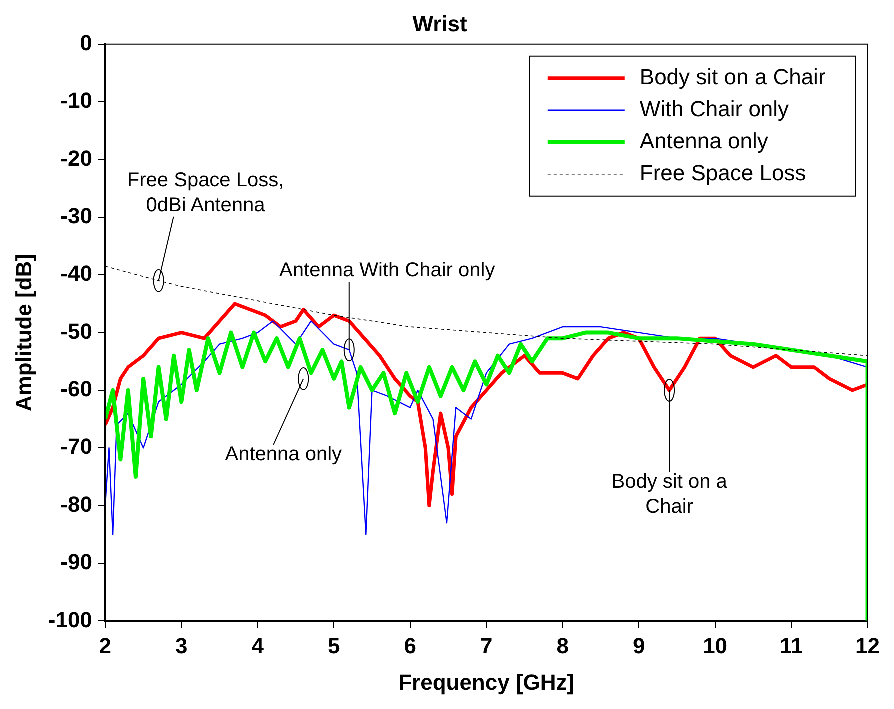 The image size is (894, 709). Describe the element at coordinates (76, 389) in the screenshot. I see `y-tick-label: -60` at that location.